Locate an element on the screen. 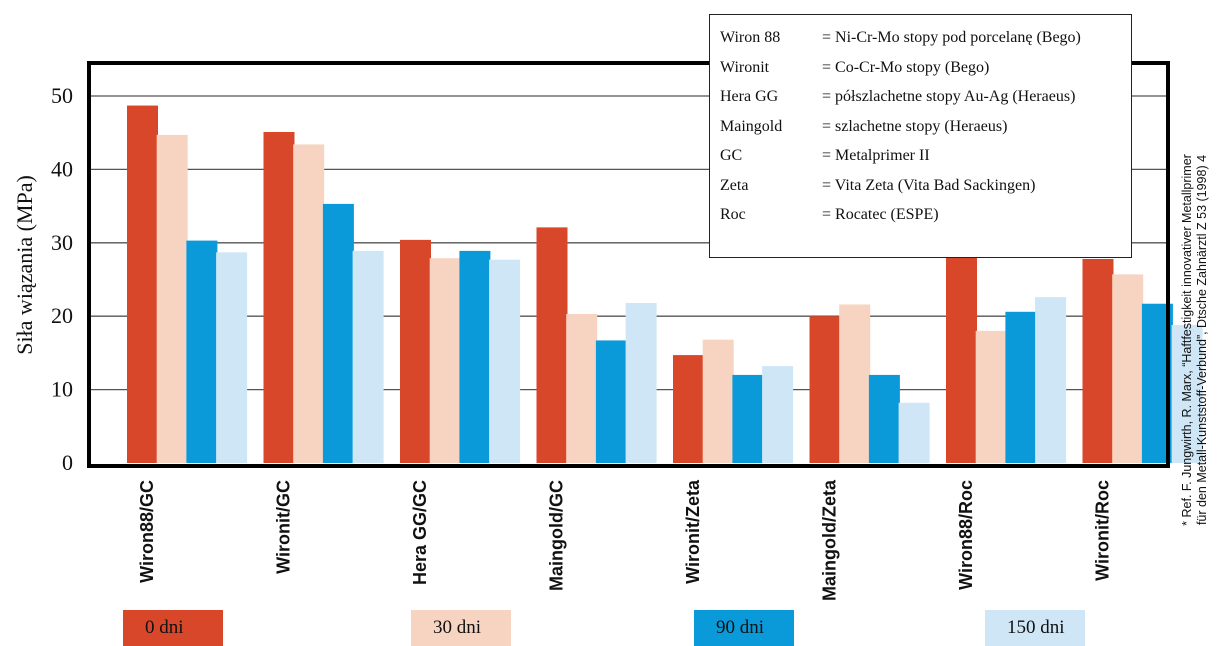  x-tick-label: Wironit/GC is located at coordinates (284, 527).